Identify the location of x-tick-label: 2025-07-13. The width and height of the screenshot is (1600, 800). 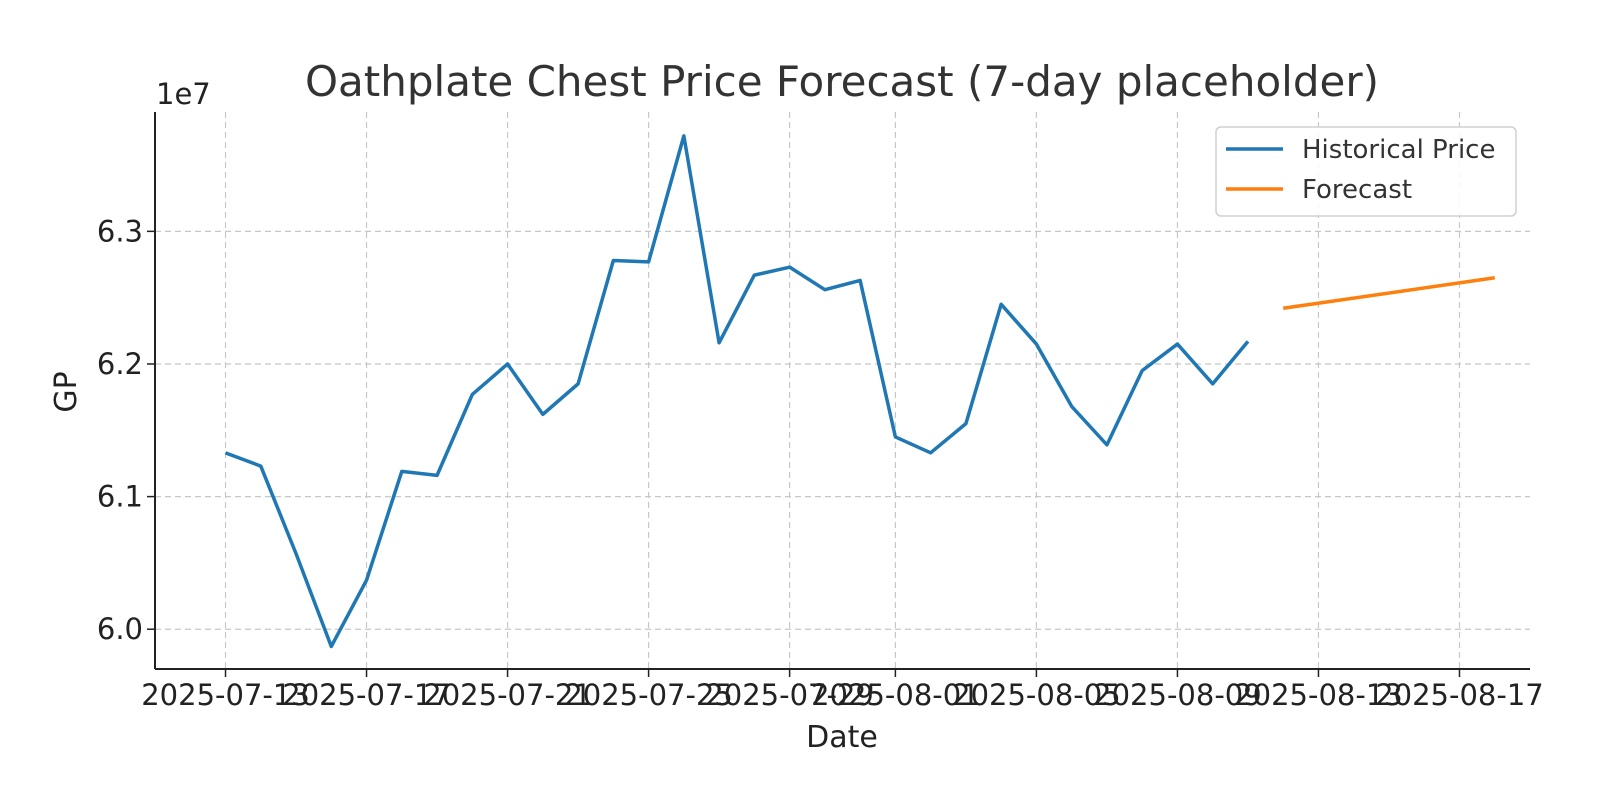
(225, 695).